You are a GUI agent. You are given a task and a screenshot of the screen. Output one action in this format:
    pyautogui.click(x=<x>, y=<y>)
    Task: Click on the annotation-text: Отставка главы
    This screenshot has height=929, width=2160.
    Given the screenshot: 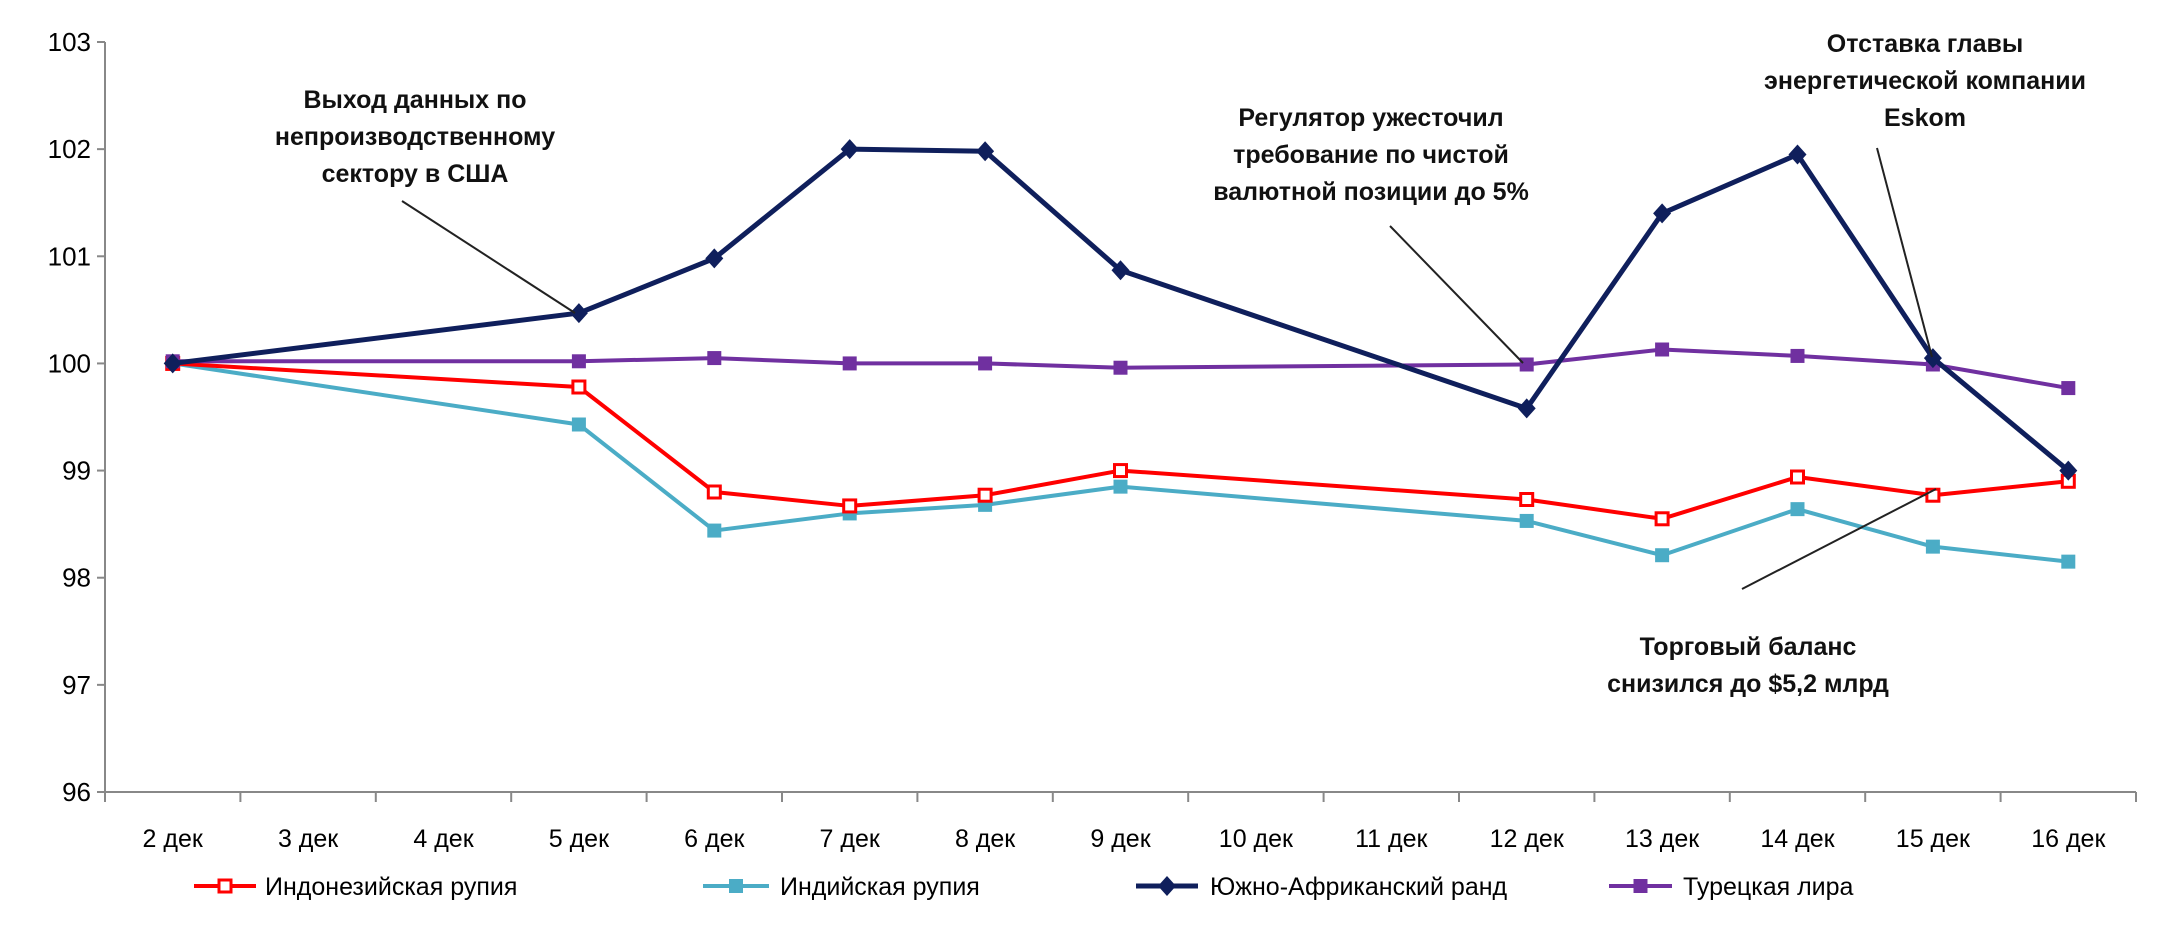 What is the action you would take?
    pyautogui.click(x=1925, y=44)
    